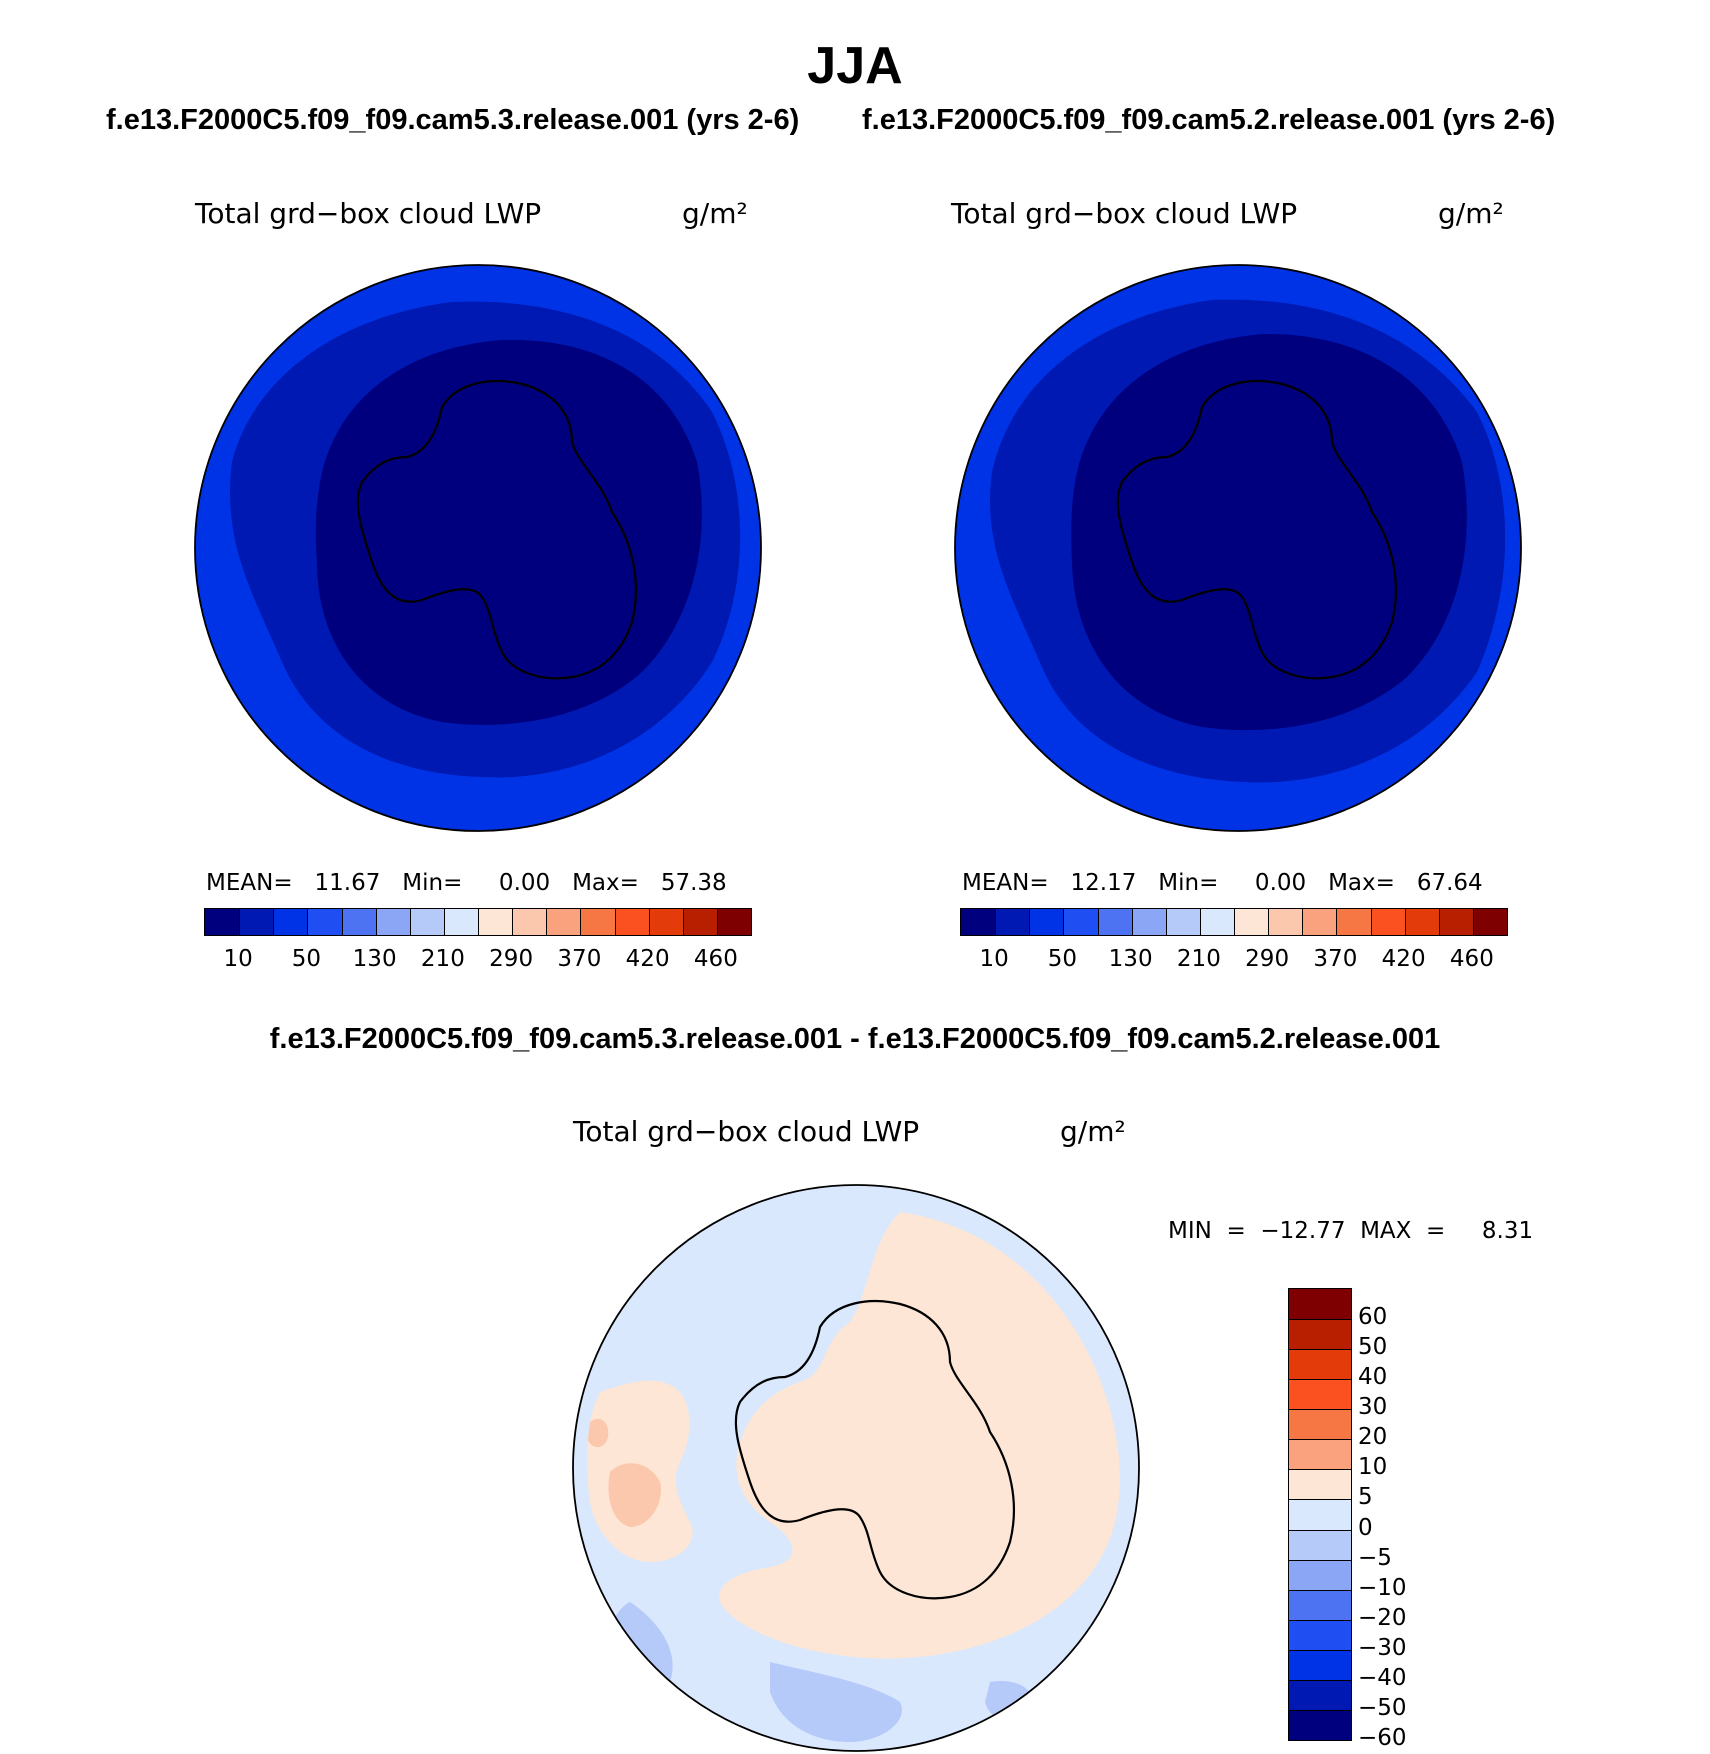 The image size is (1710, 1754). Describe the element at coordinates (1382, 1707) in the screenshot. I see `diff-colorbar-tick-label: −50` at that location.